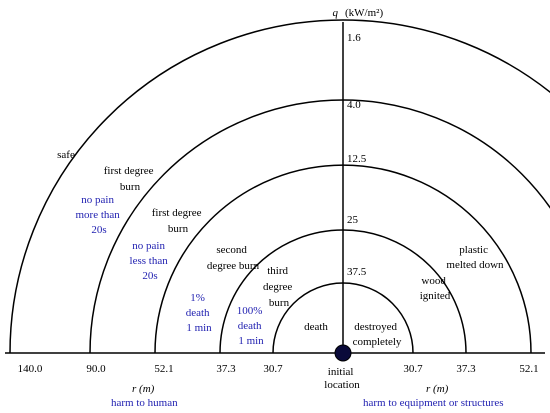 This screenshot has width=550, height=413. I want to click on note-1-percent-death: 1% death 1 min, so click(199, 313).